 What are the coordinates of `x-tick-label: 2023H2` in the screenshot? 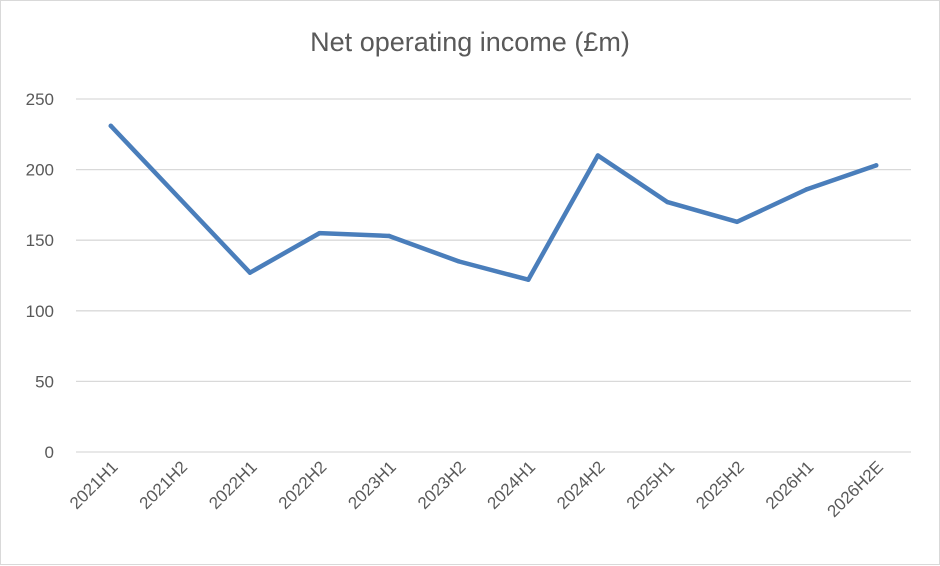 It's located at (442, 485).